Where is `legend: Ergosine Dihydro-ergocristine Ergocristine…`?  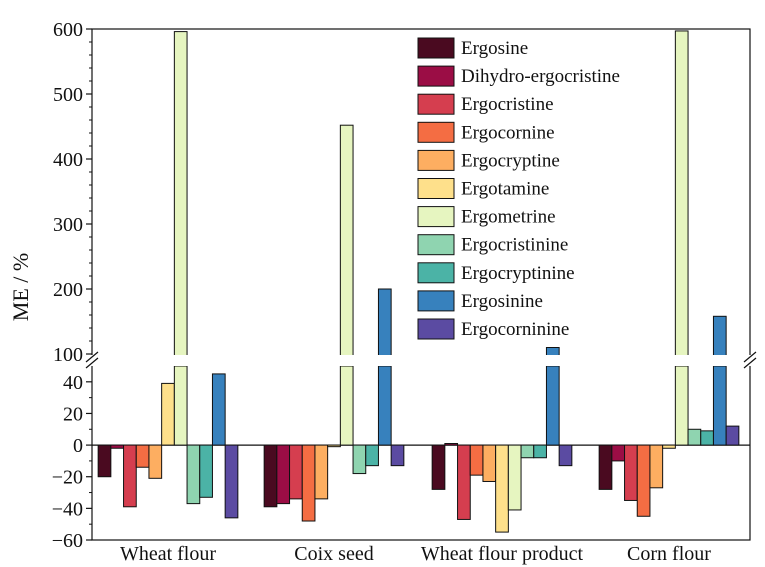 legend: Ergosine Dihydro-ergocristine Ergocristine… is located at coordinates (518, 188).